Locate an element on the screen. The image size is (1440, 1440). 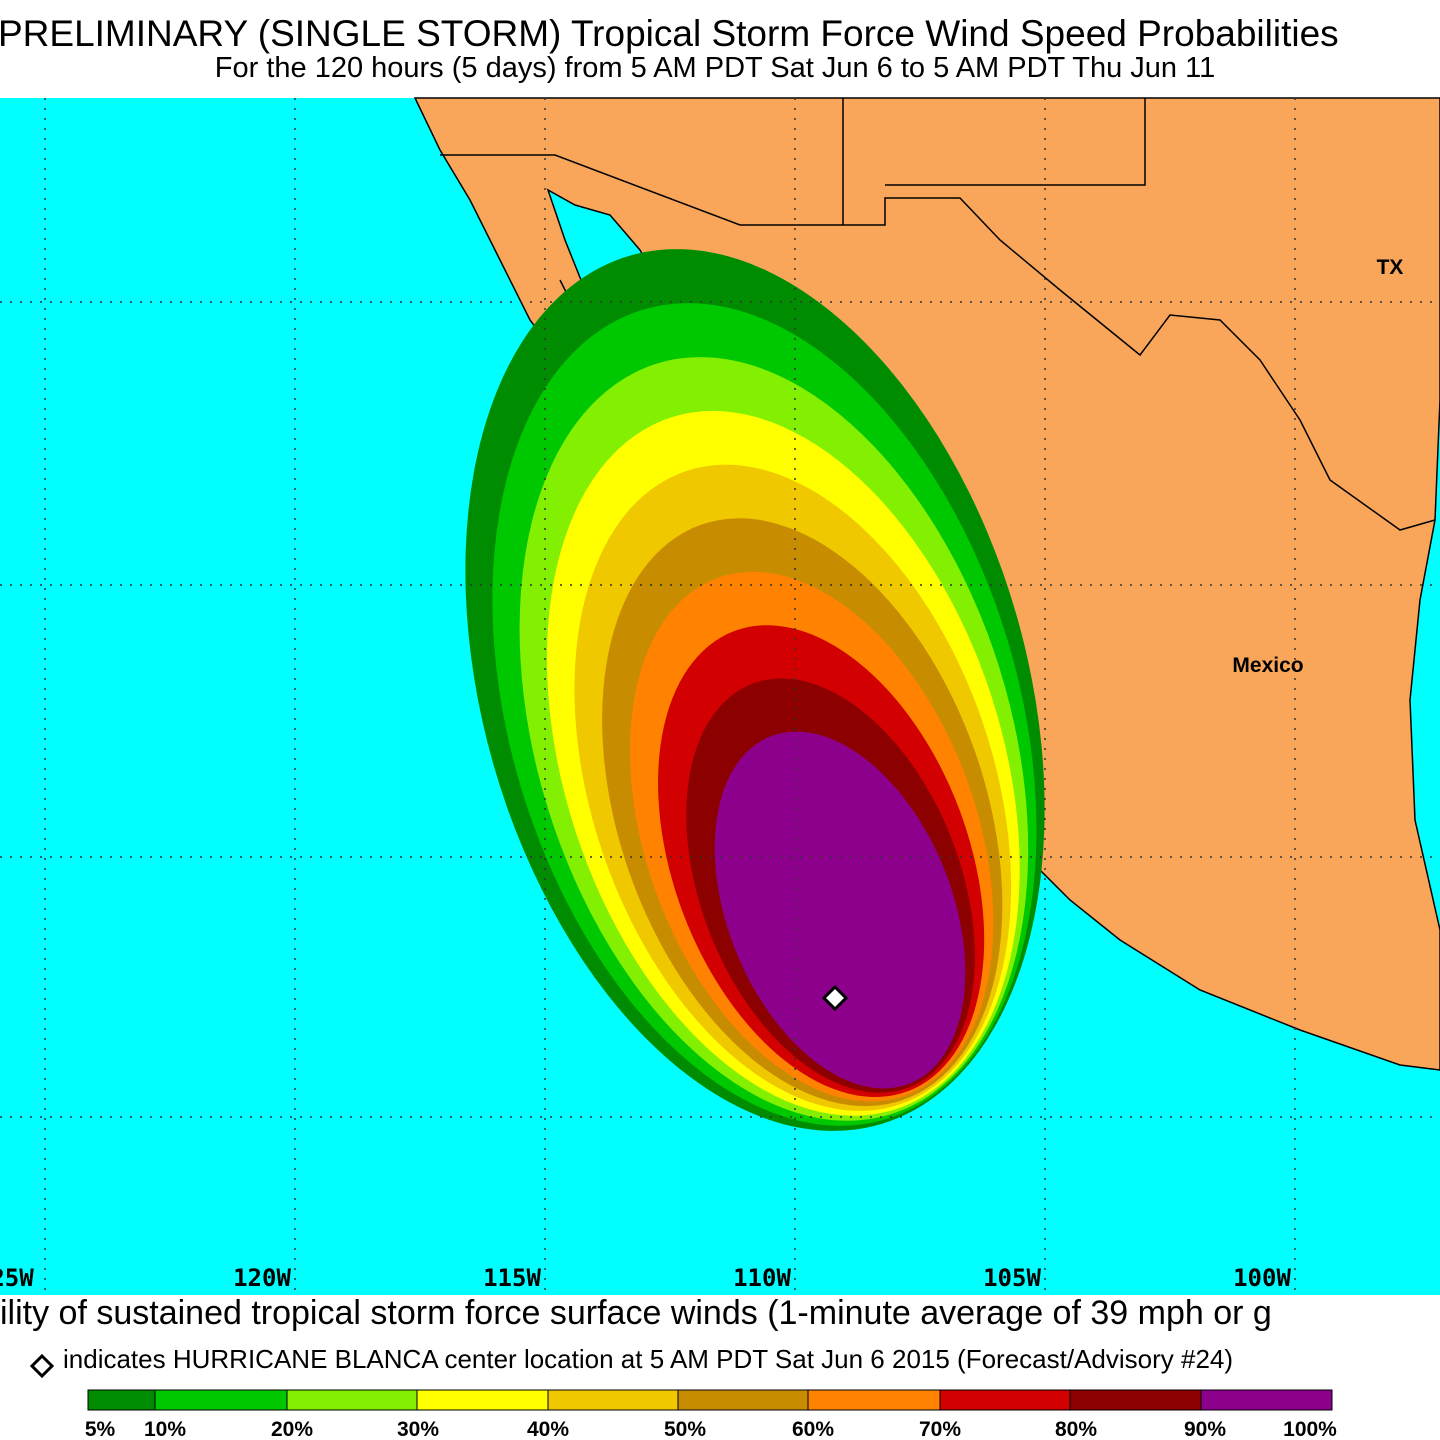
legend-label: 5% is located at coordinates (100, 1429).